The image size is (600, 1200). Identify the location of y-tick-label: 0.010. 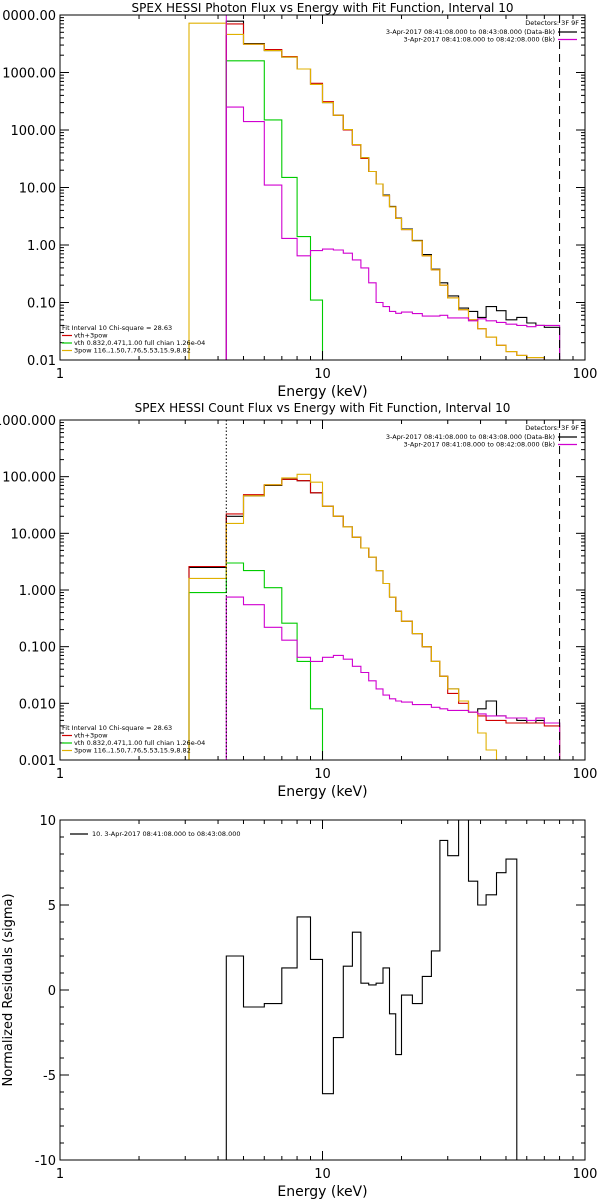
(37, 704).